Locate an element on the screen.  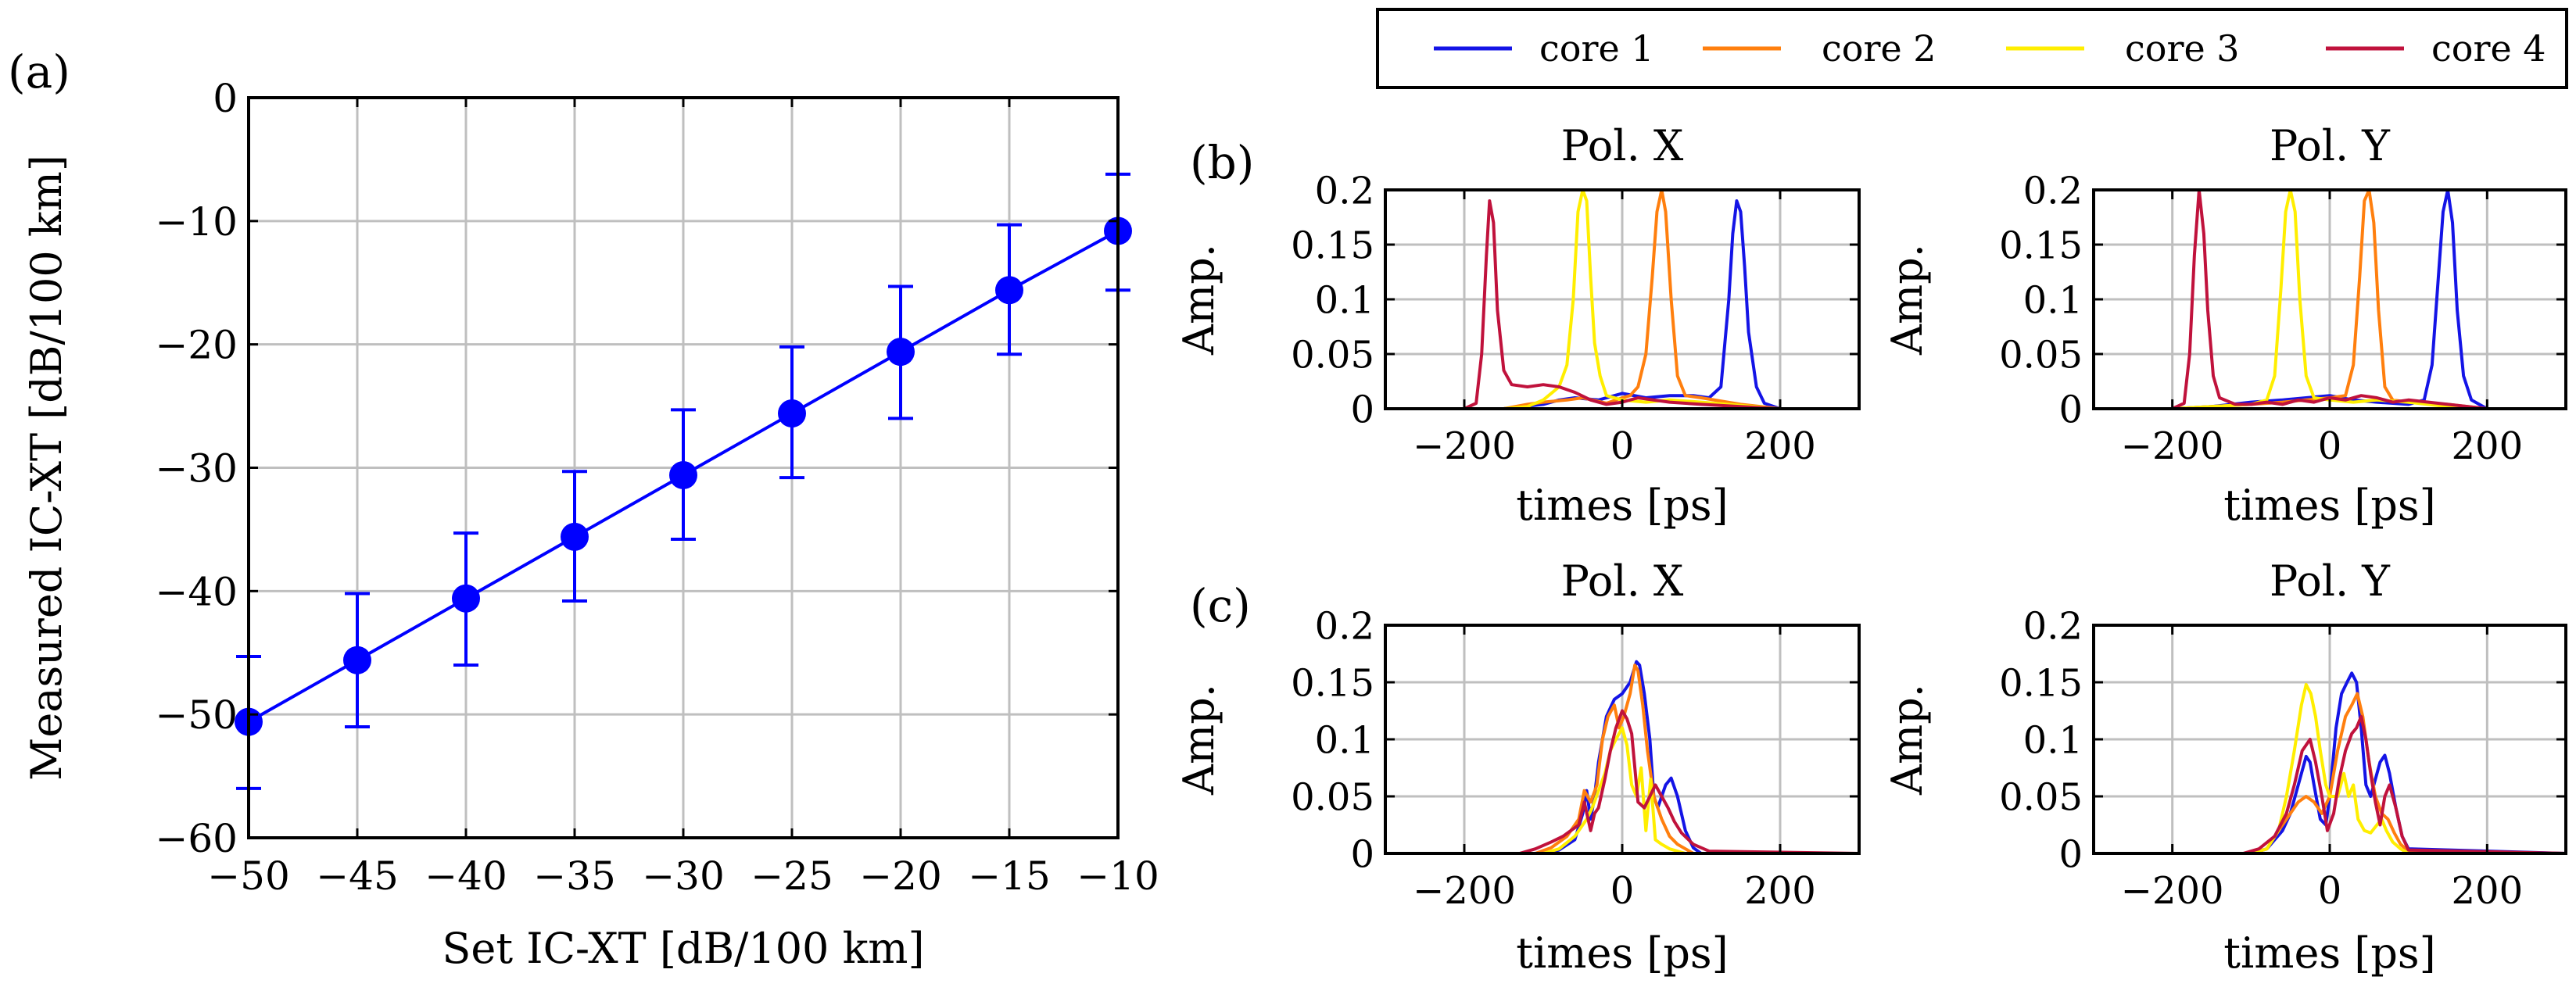
legend-label-core4: core 4 is located at coordinates (2488, 48).